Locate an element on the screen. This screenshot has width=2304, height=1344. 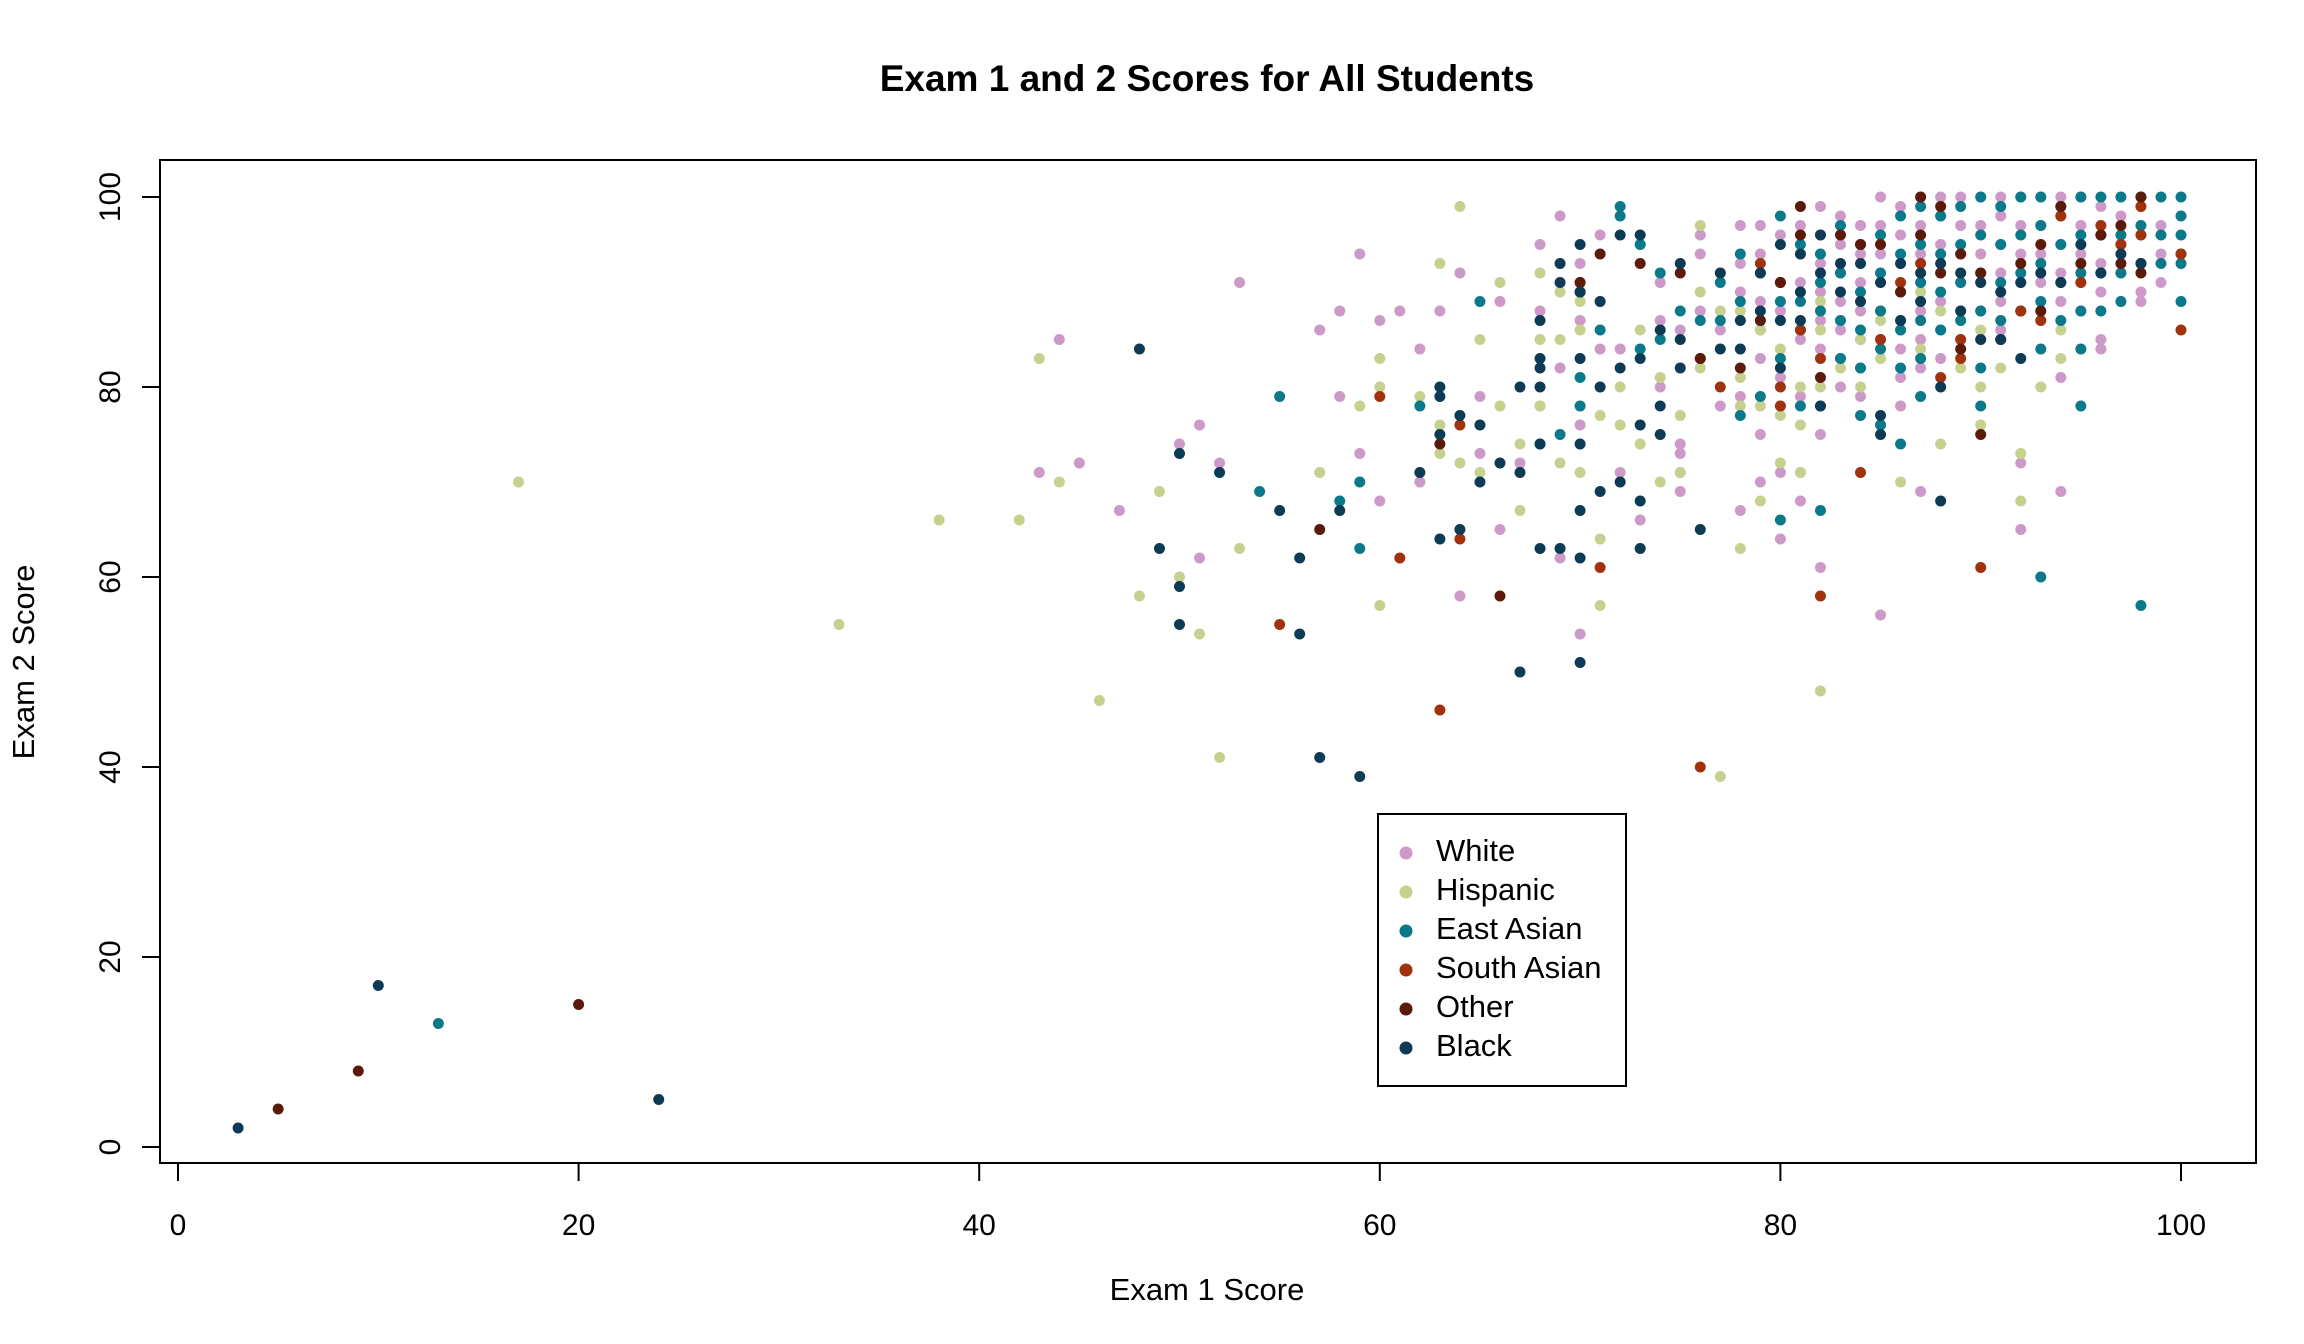
y-tick-label: 20 is located at coordinates (110, 956).